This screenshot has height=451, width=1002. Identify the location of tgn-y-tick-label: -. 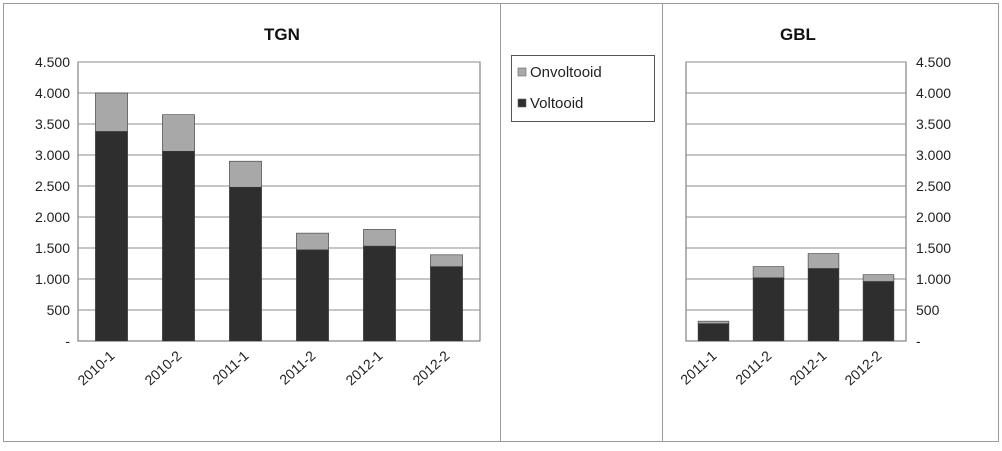
(67, 341).